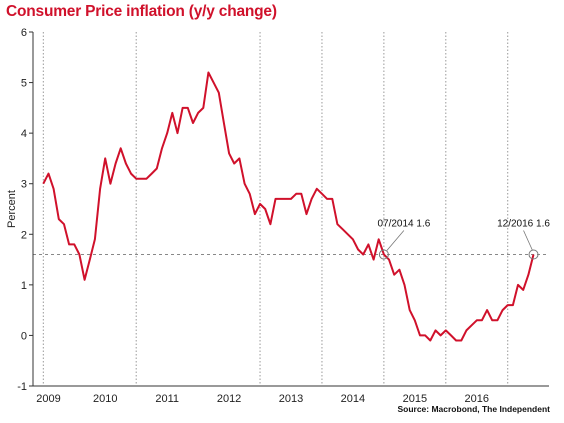  Describe the element at coordinates (22, 210) in the screenshot. I see `y-tick-labels: -1 0 1 2 3 4 5 6` at that location.